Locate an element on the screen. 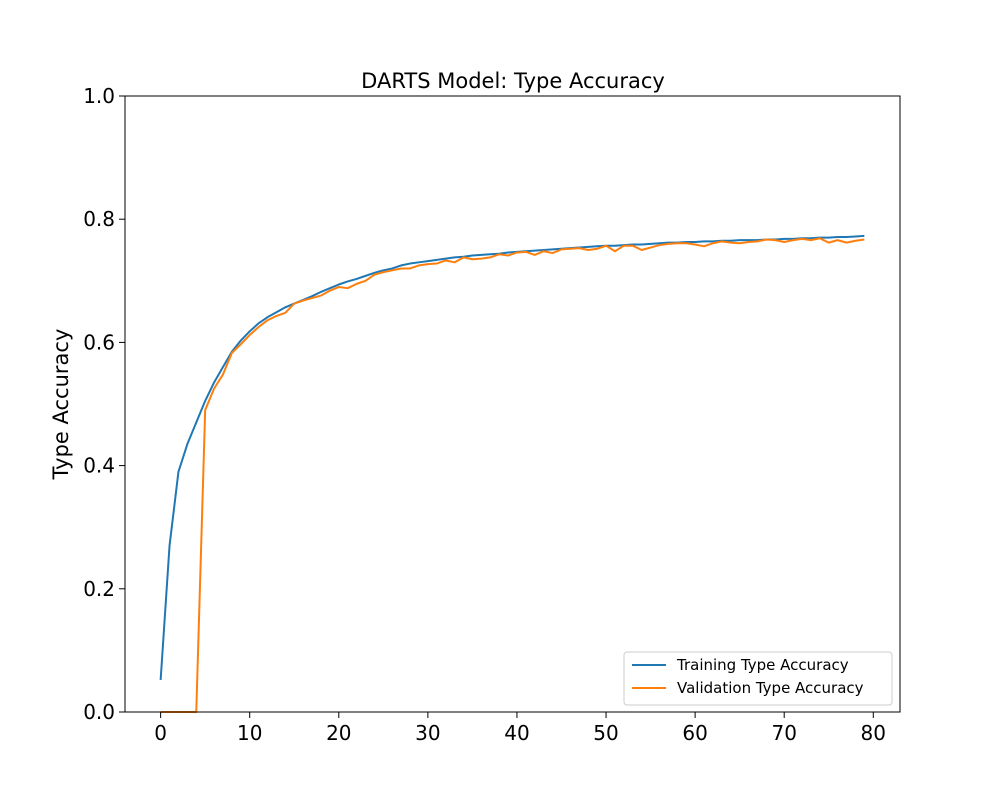 The height and width of the screenshot is (800, 1000). x-tick-label: 70 is located at coordinates (783, 733).